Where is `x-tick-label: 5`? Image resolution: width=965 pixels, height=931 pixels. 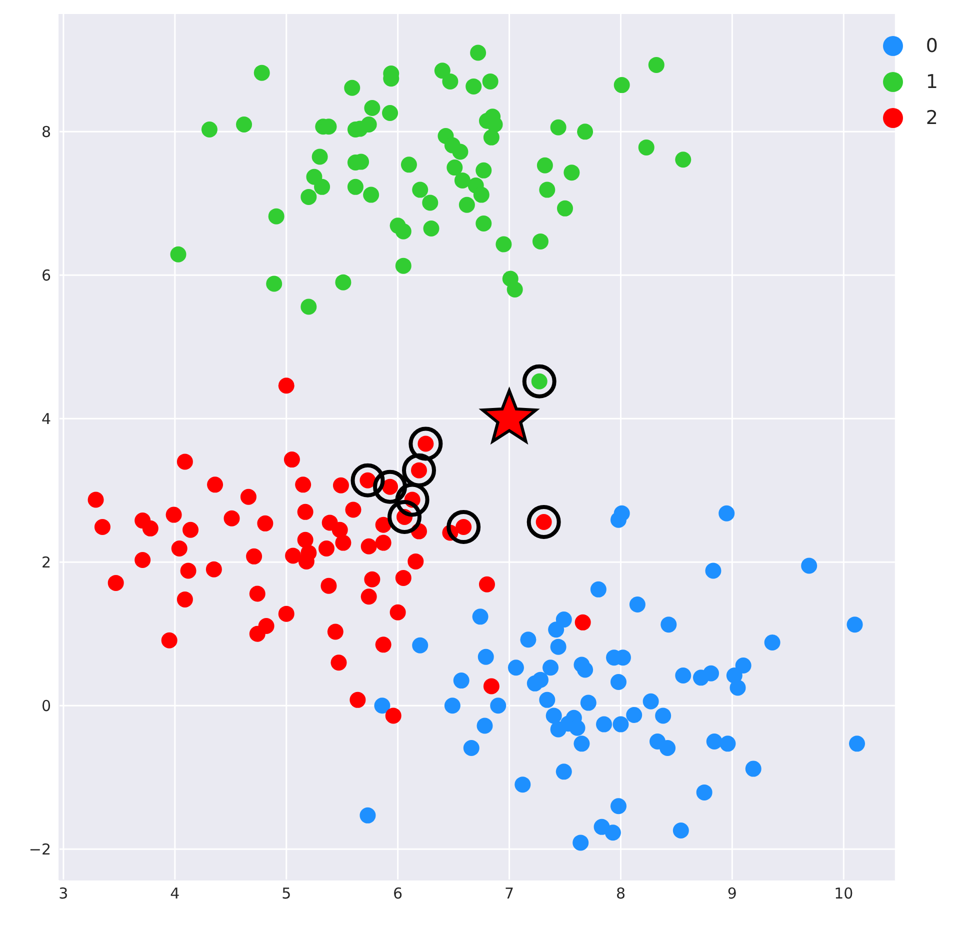
x-tick-label: 5 is located at coordinates (287, 893).